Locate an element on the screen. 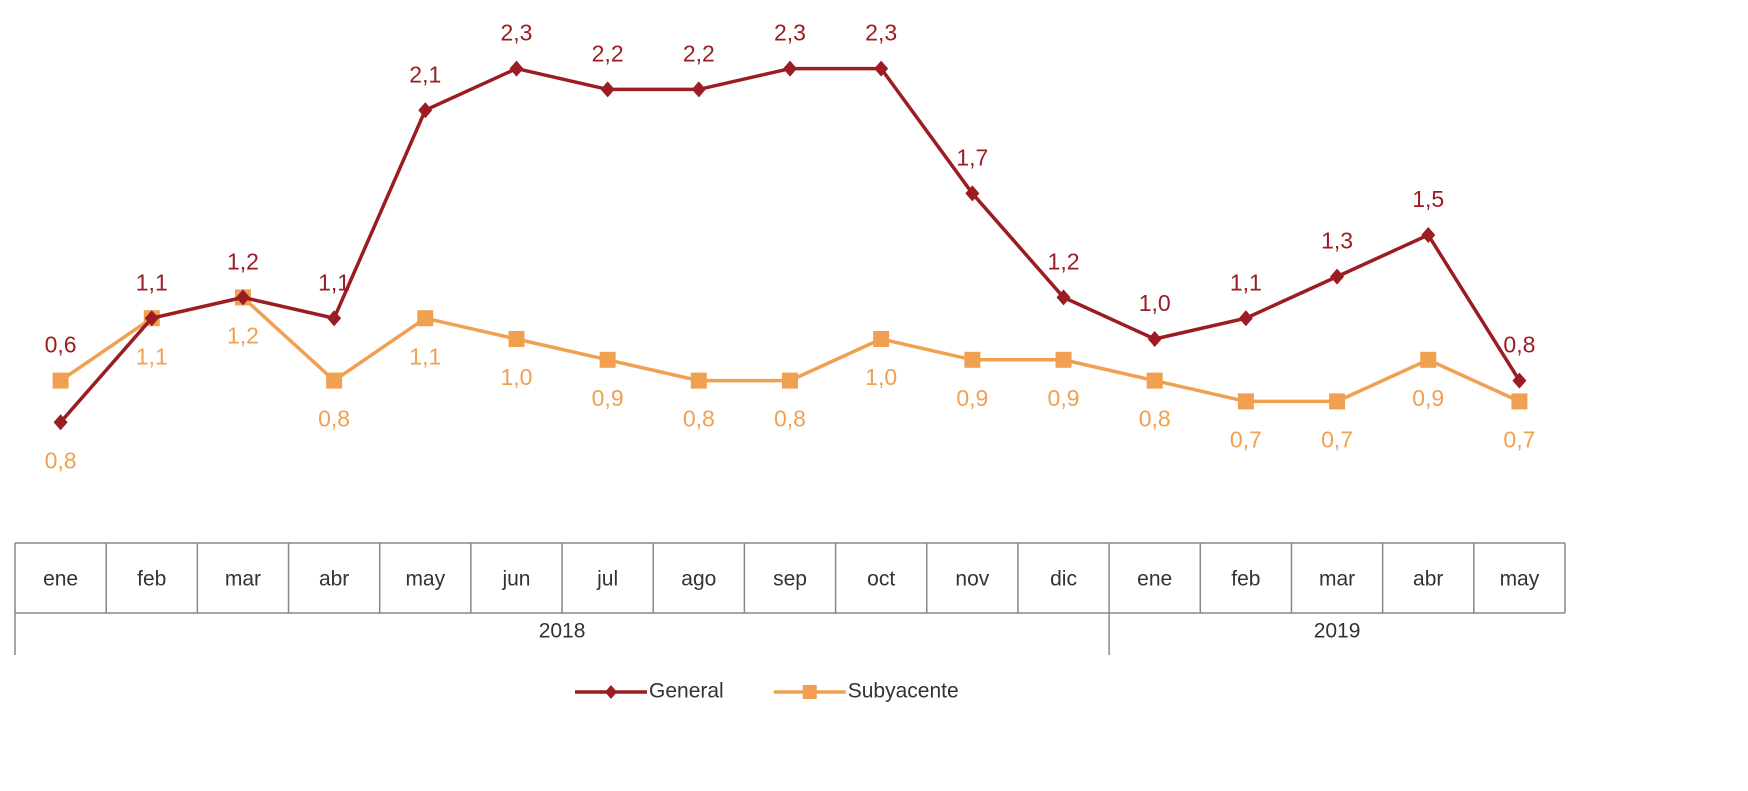  x-group-label: 2019 is located at coordinates (1337, 631).